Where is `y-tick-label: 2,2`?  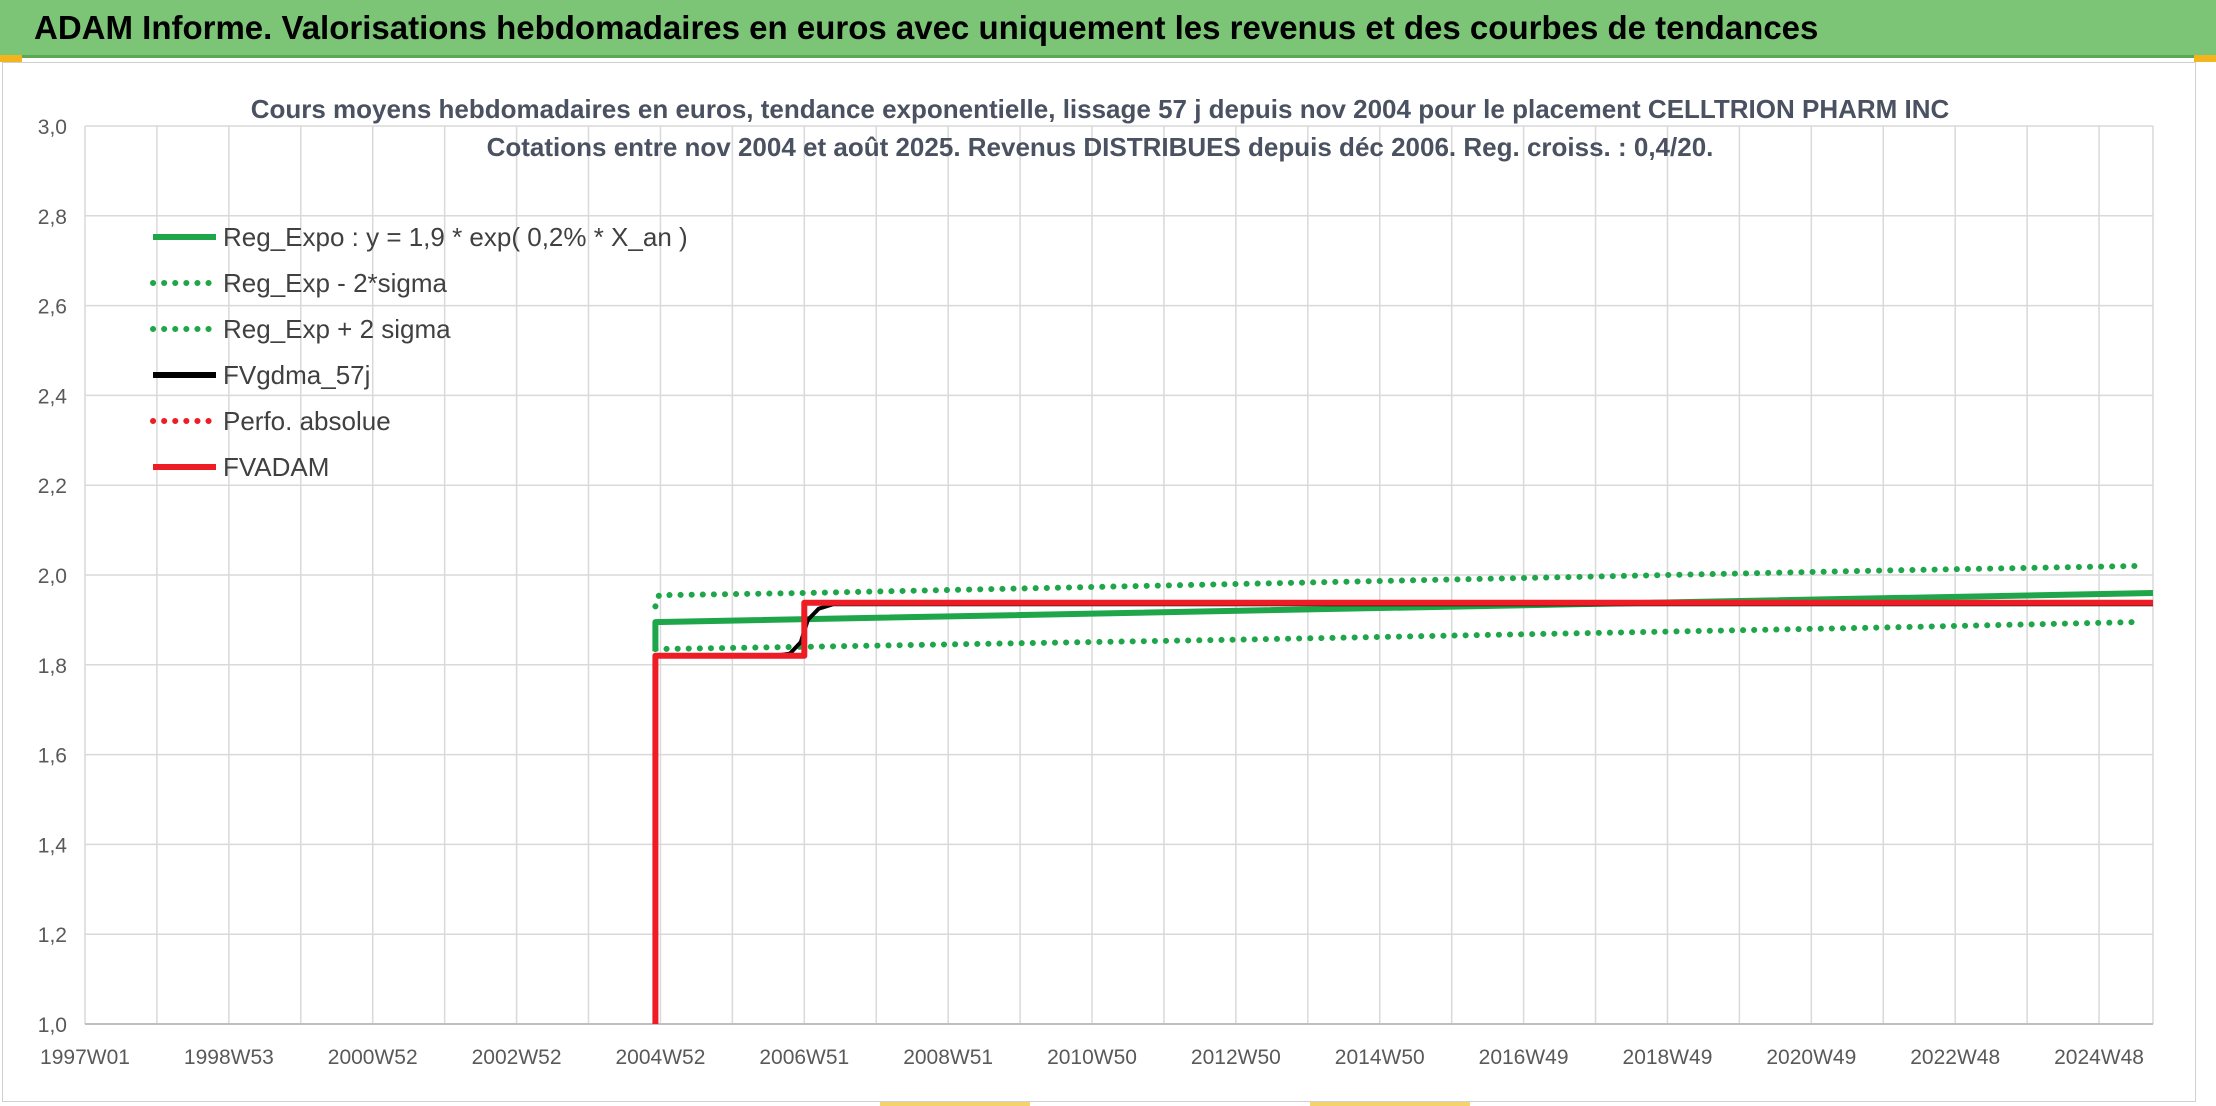 y-tick-label: 2,2 is located at coordinates (52, 486).